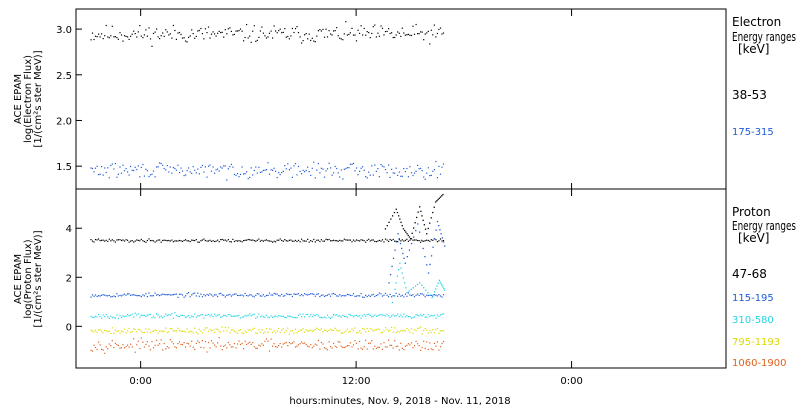  What do you see at coordinates (38, 278) in the screenshot?
I see `proton-ylabel-line-3: [1/(cm²s ster MeV)]` at bounding box center [38, 278].